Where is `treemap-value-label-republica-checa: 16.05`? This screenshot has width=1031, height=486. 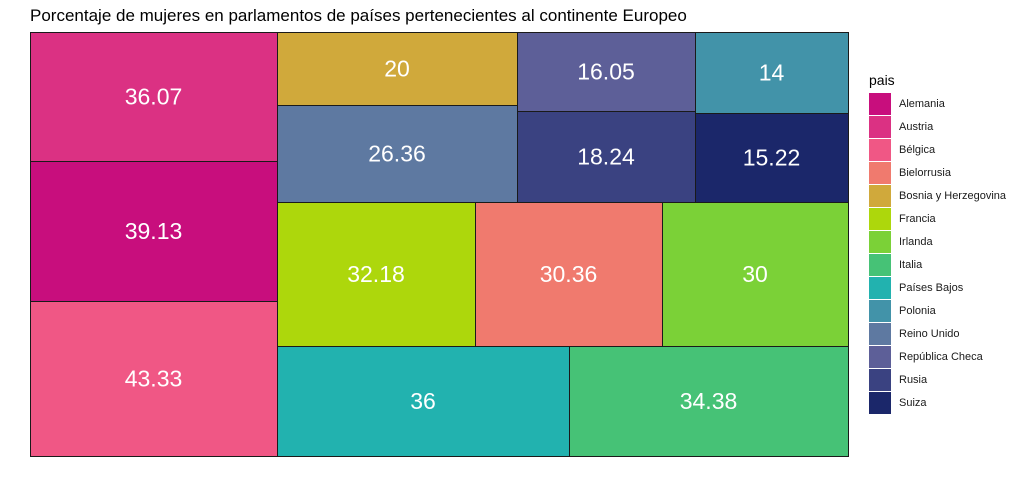
treemap-value-label-republica-checa: 16.05 is located at coordinates (606, 72).